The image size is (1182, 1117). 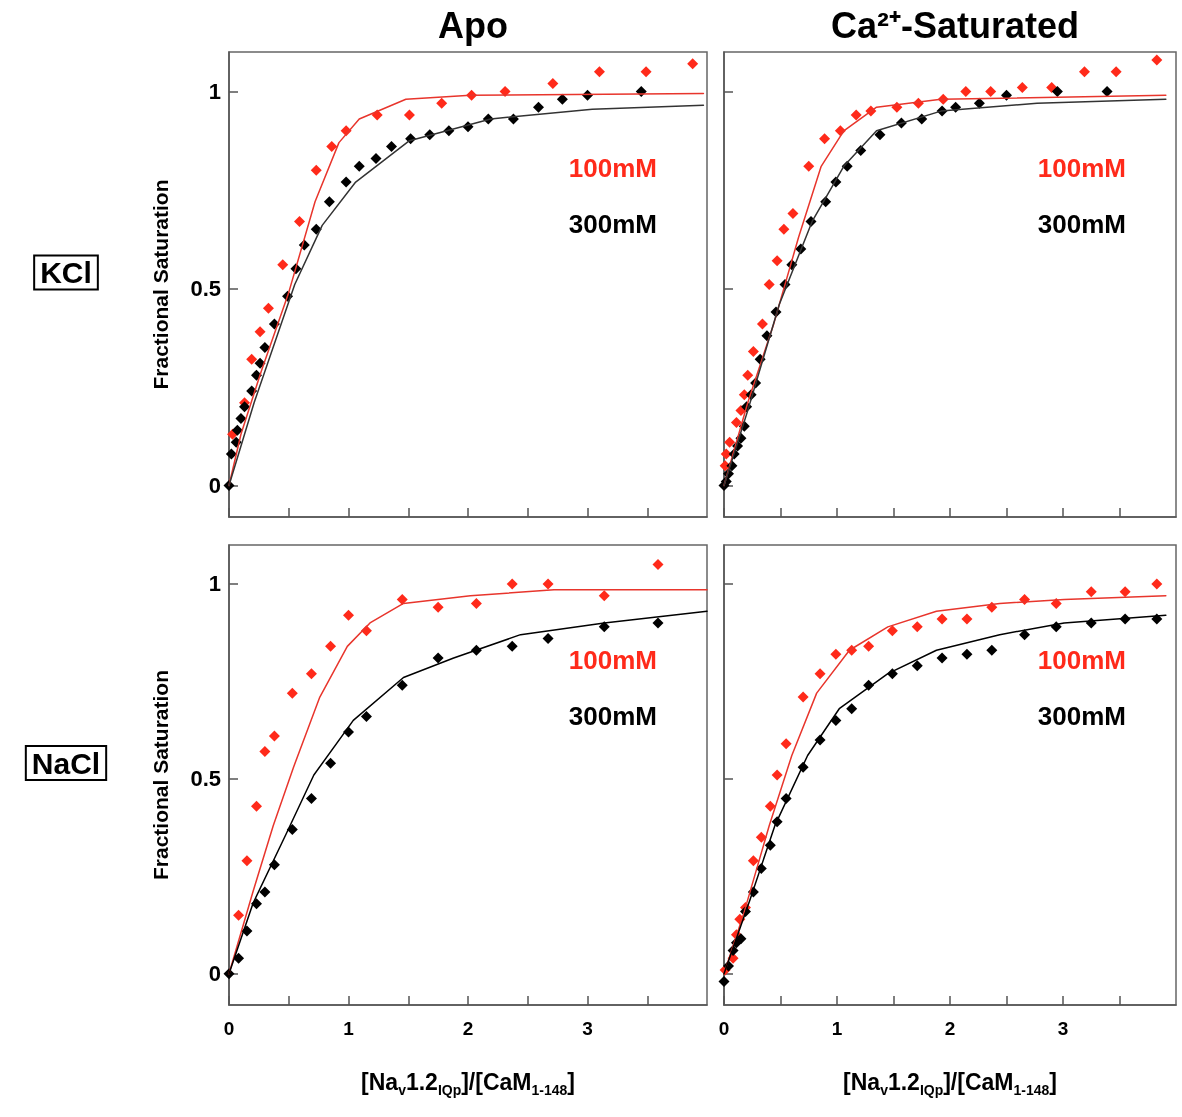 I want to click on text: NaCl, so click(x=66, y=763).